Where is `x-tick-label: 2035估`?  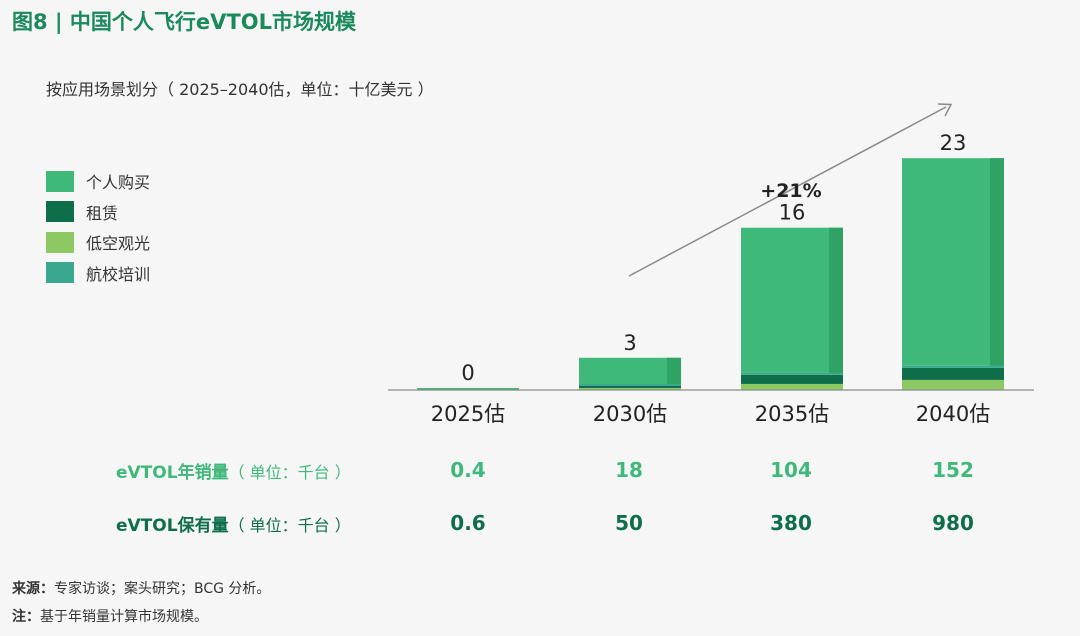 x-tick-label: 2035估 is located at coordinates (792, 414).